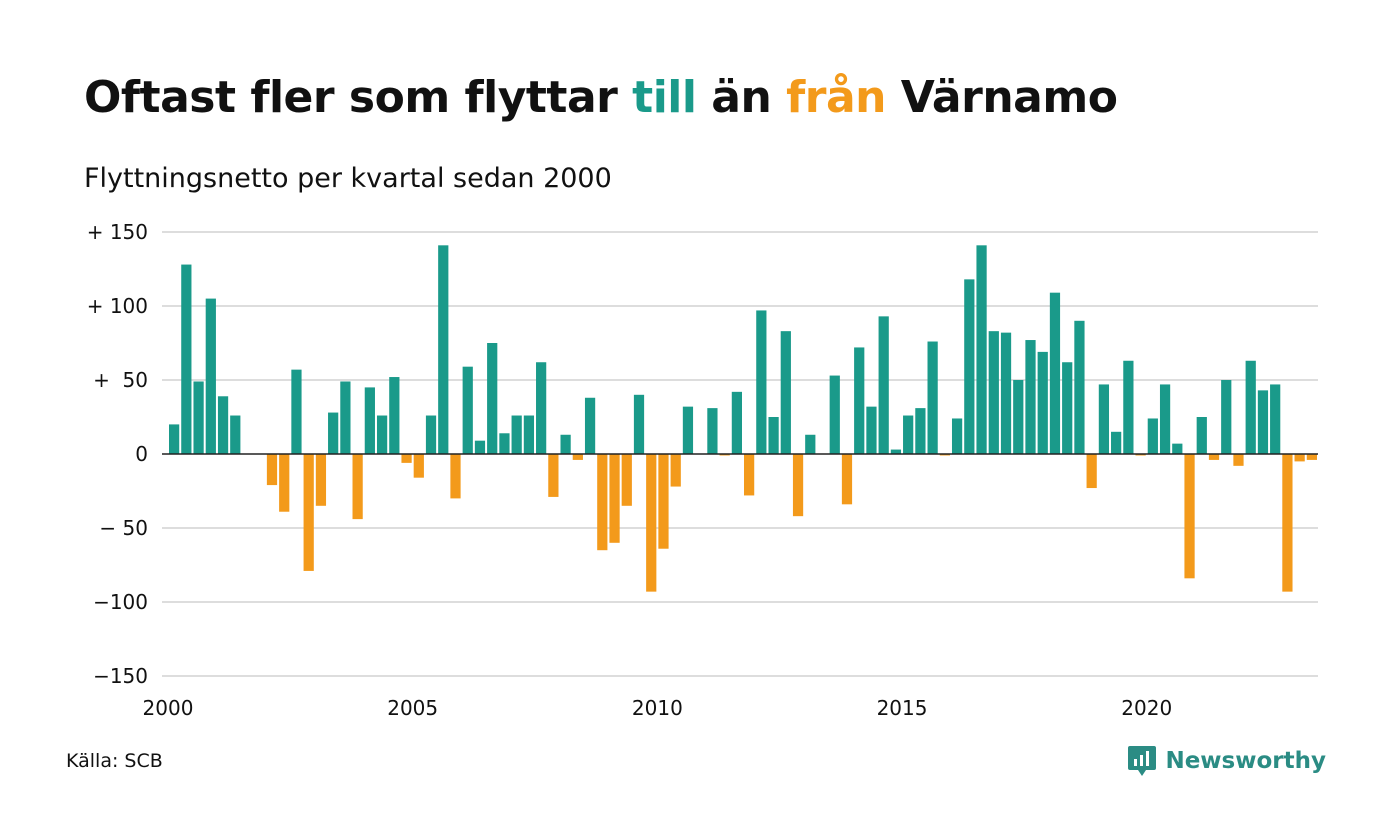  Describe the element at coordinates (836, 97) in the screenshot. I see `title-word-fran: från` at that location.